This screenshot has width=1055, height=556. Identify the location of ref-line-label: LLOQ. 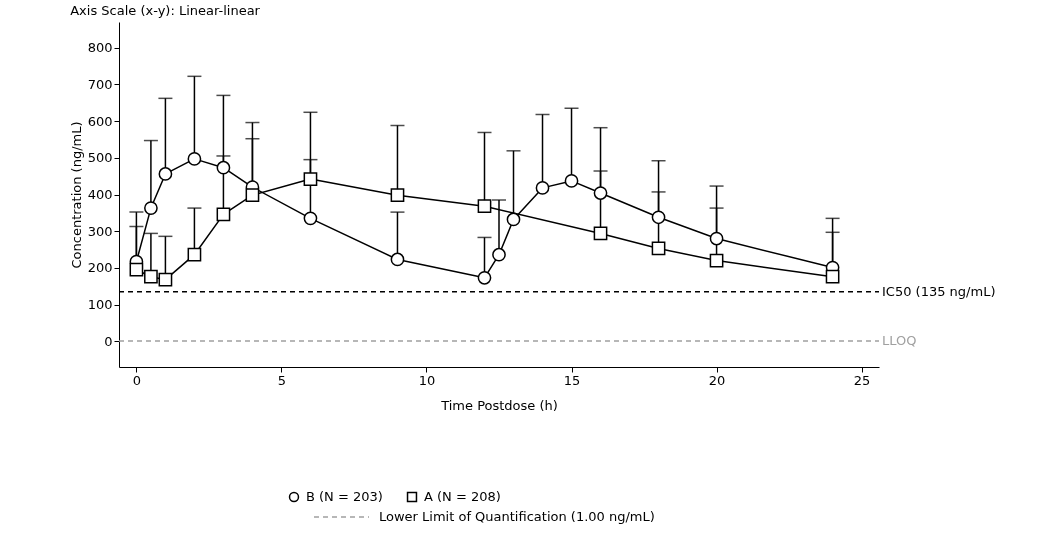
(899, 340).